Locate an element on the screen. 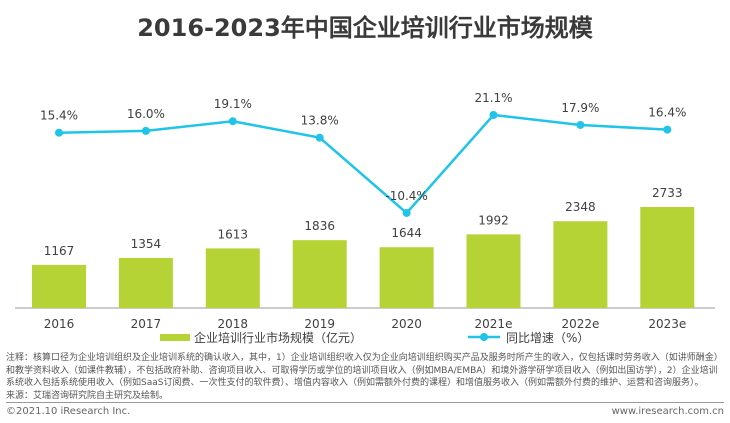 The image size is (730, 423). growth-value-label: 16.4% is located at coordinates (667, 113).